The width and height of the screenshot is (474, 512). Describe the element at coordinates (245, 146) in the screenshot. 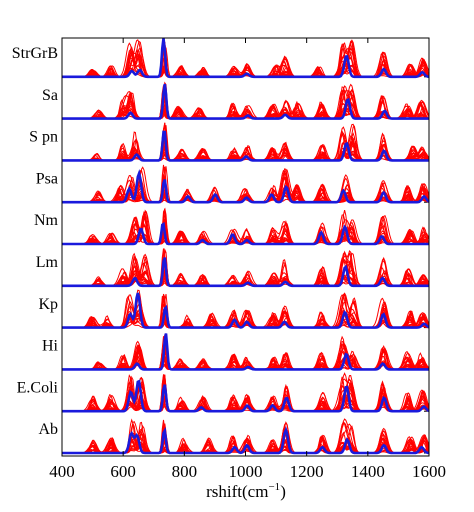

I see `row-2-mean-spectrum` at that location.